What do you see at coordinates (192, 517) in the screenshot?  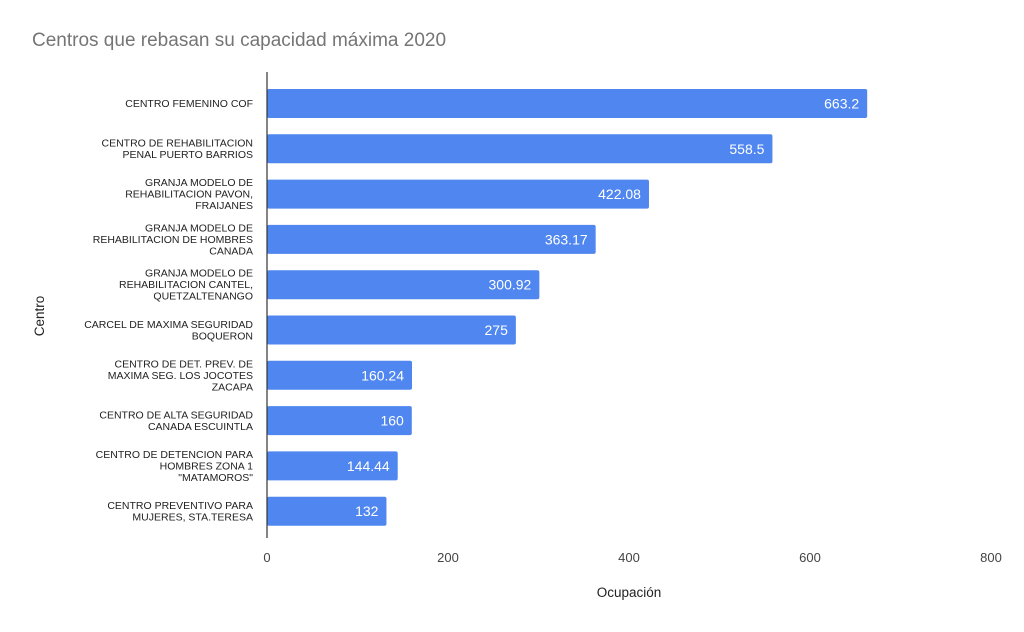 I see `category-label-line: MUJERES, STA.TERESA` at bounding box center [192, 517].